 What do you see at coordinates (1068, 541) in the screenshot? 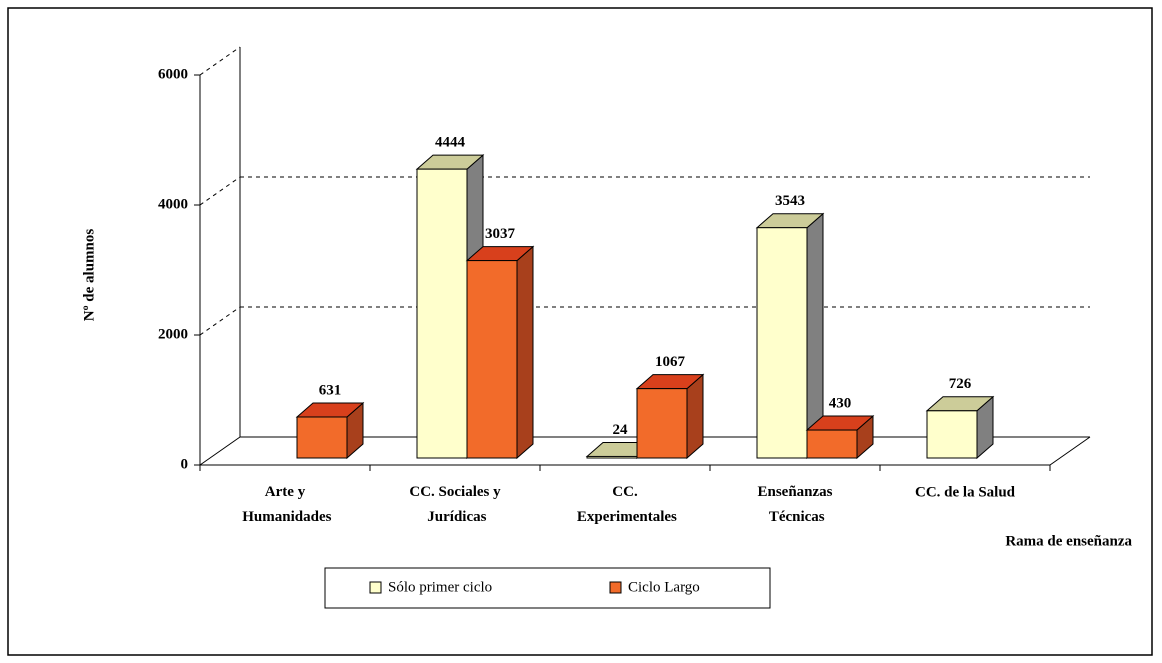
I see `x-axis-label: Rama de enseñanza` at bounding box center [1068, 541].